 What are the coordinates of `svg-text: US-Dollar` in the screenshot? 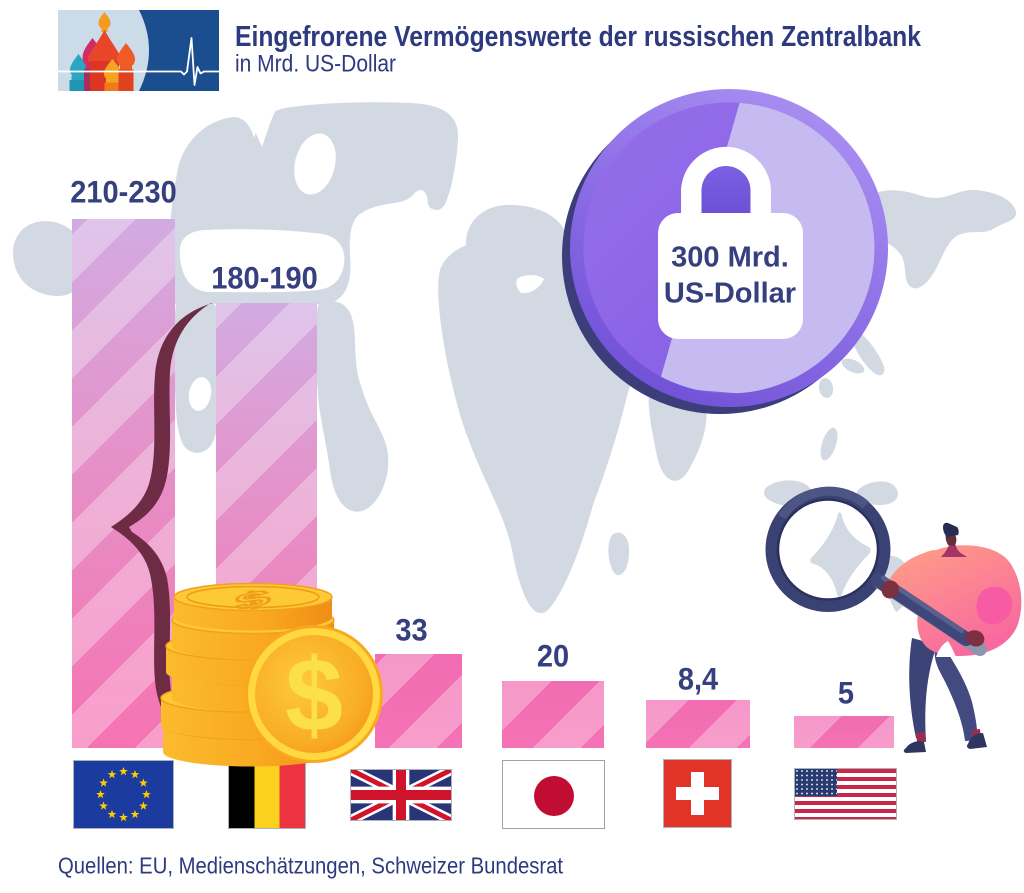 It's located at (730, 294).